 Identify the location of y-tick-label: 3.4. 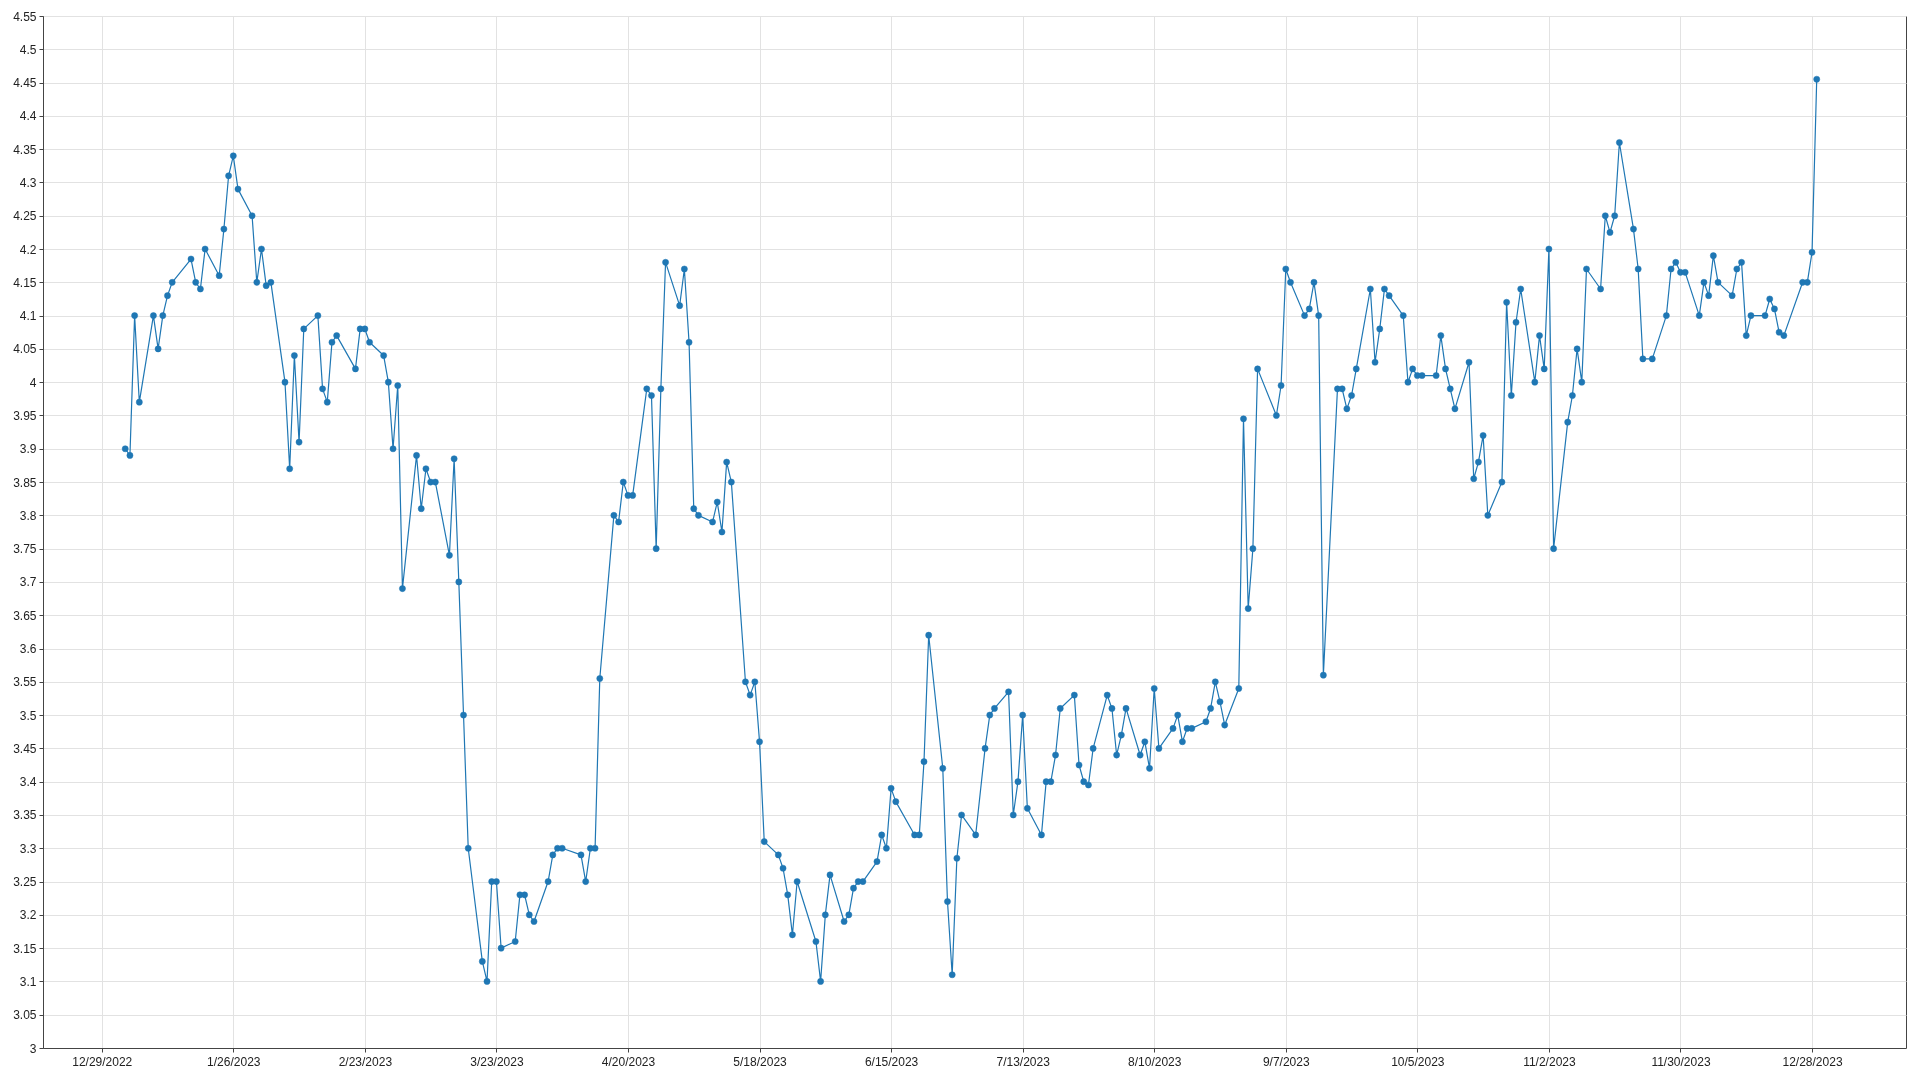
(28, 782).